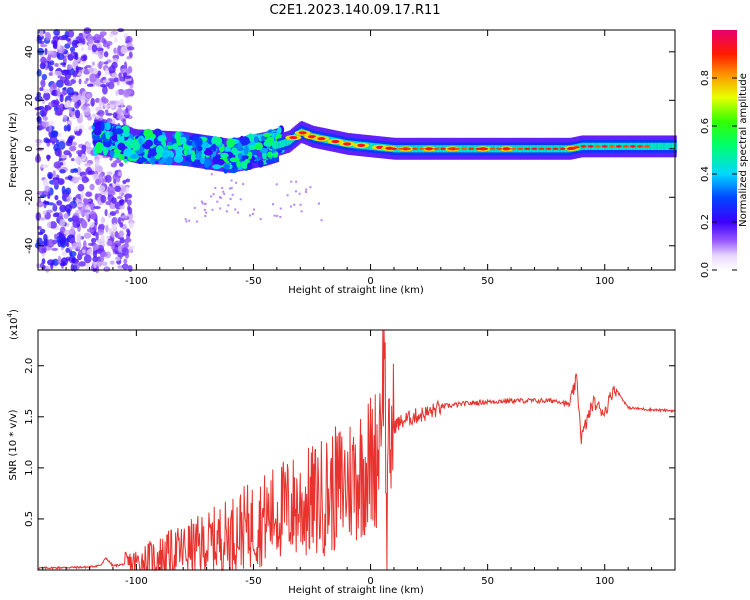  I want to click on y-tick-label: 20, so click(29, 100).